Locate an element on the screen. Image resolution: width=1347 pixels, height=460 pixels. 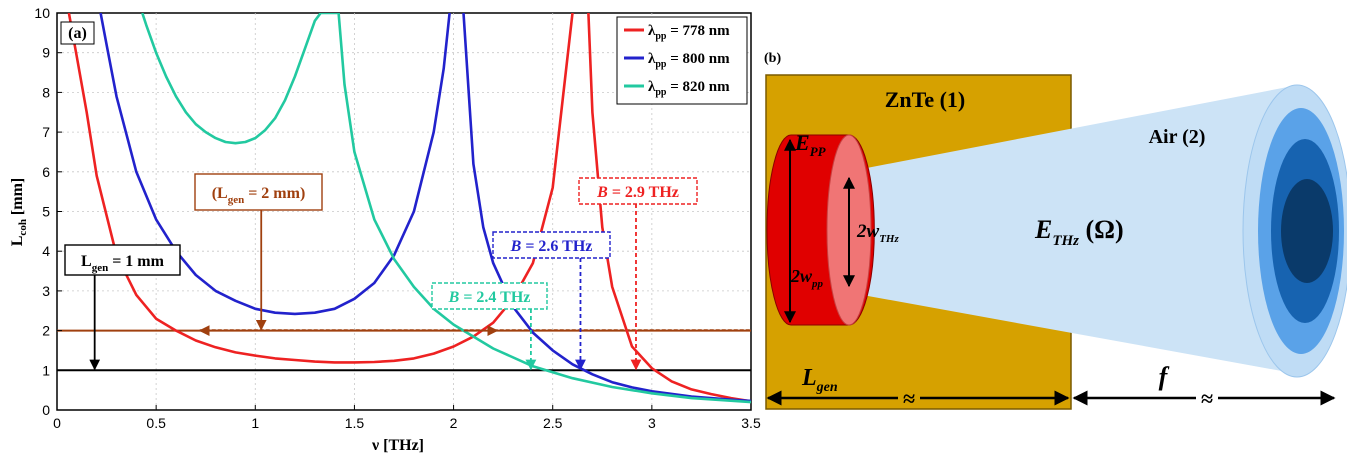
x-tick-label: 1 is located at coordinates (255, 423).